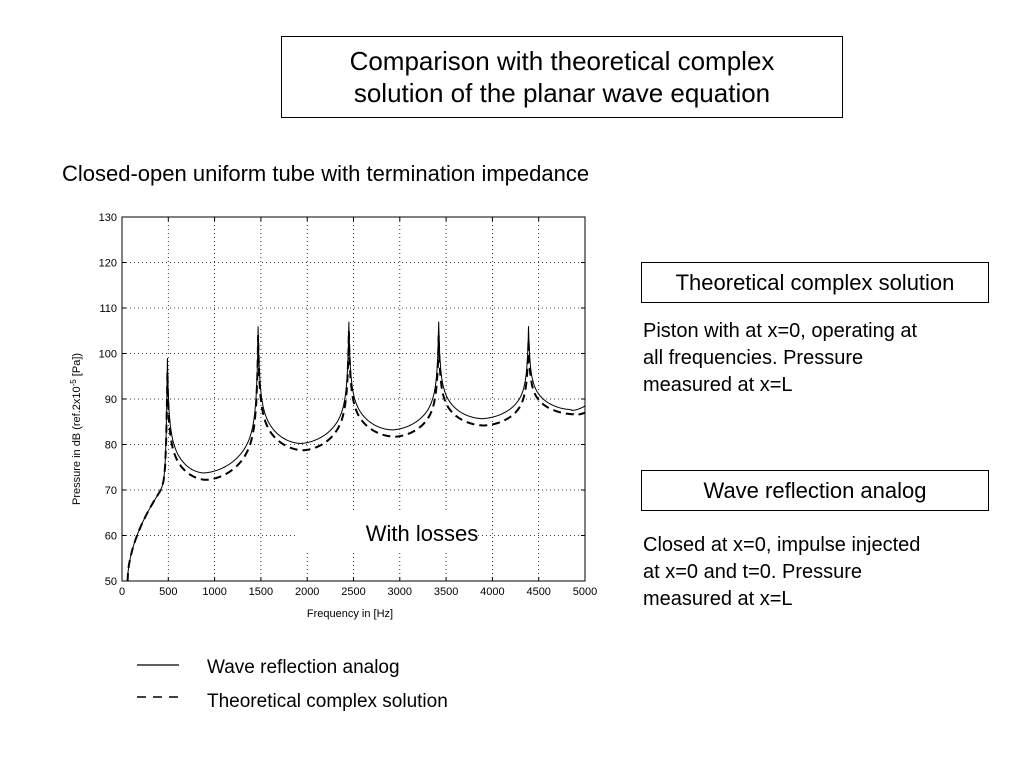  Describe the element at coordinates (780, 331) in the screenshot. I see `theoretical-desc-line1: Piston with at x=0, operating at` at that location.